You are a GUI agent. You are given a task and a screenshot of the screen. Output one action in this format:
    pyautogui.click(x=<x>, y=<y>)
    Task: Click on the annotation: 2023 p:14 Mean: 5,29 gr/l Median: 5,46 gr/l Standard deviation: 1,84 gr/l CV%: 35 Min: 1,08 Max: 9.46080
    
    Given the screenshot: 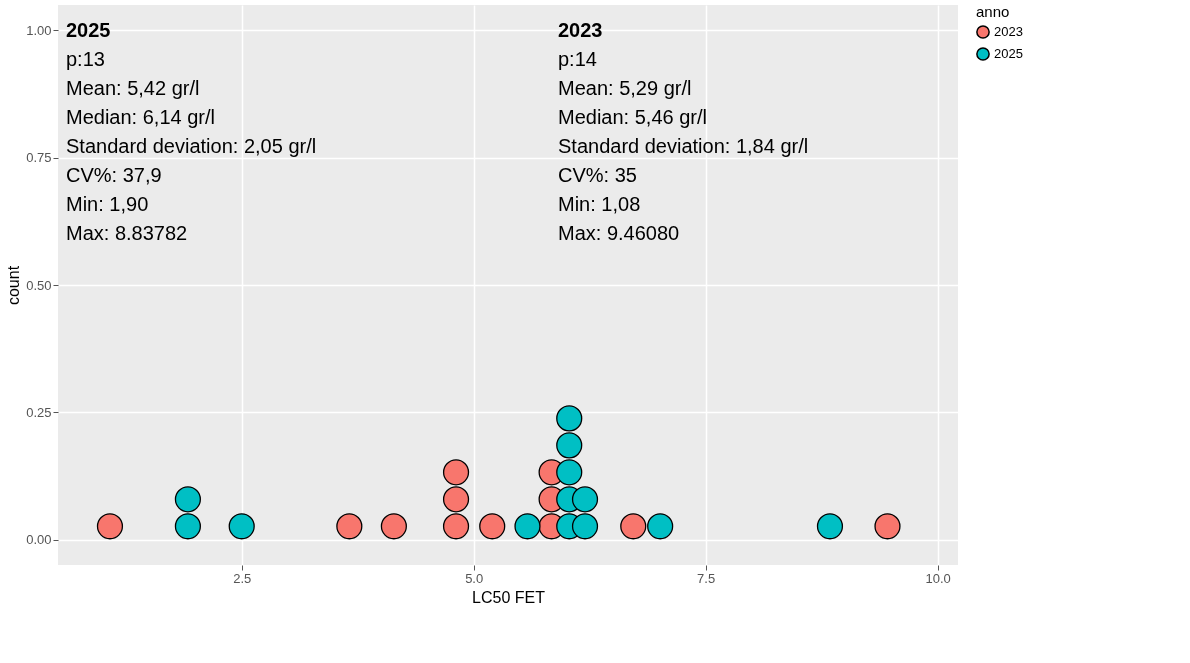 What is the action you would take?
    pyautogui.click(x=683, y=131)
    